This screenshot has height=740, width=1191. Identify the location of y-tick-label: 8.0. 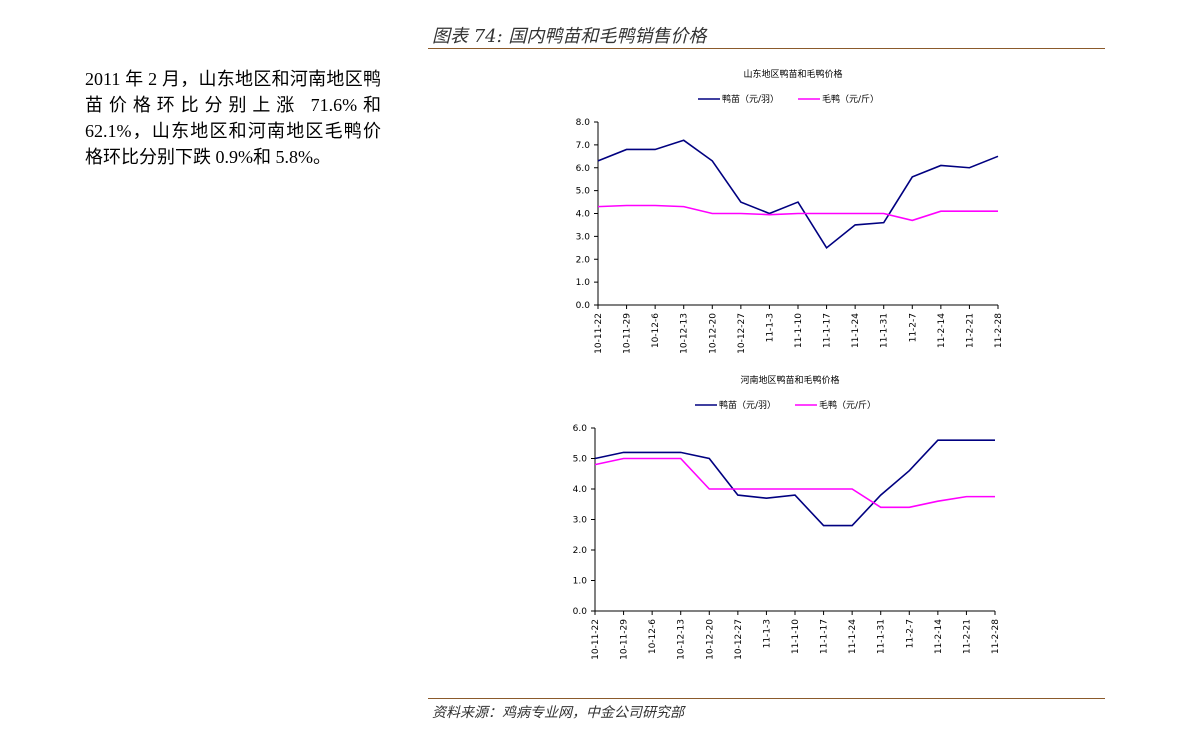
(583, 123).